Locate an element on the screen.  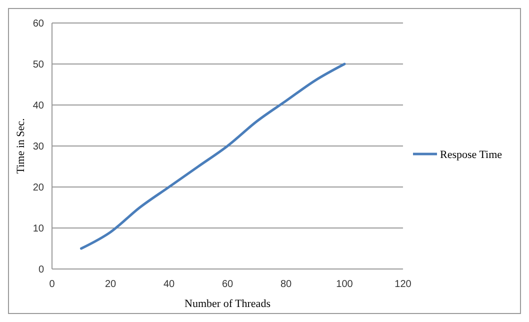
x-tick-label: 100 is located at coordinates (345, 284).